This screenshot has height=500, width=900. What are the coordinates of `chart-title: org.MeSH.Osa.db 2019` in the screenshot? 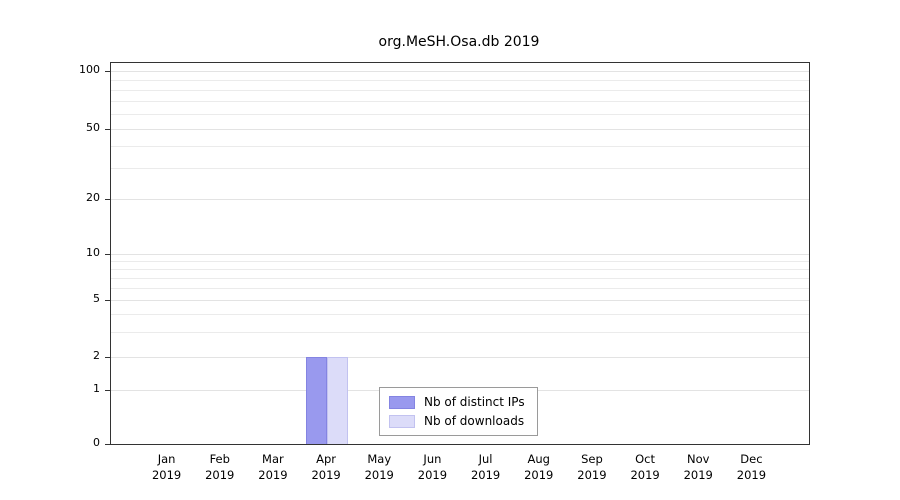 It's located at (459, 42).